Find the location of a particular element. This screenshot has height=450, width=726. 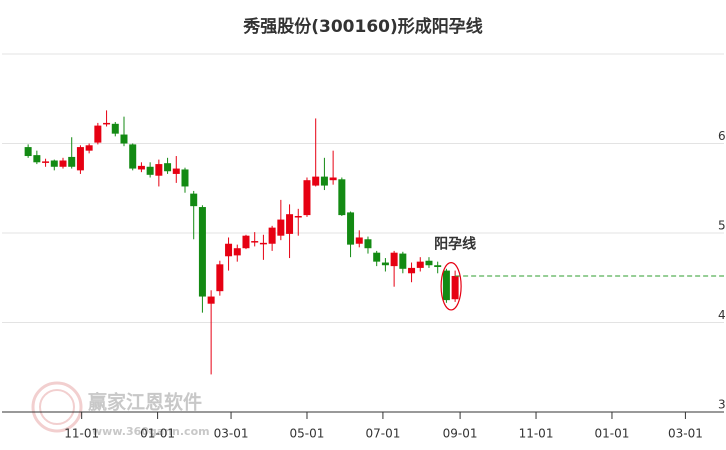

y-tick-label: 6 is located at coordinates (722, 136).